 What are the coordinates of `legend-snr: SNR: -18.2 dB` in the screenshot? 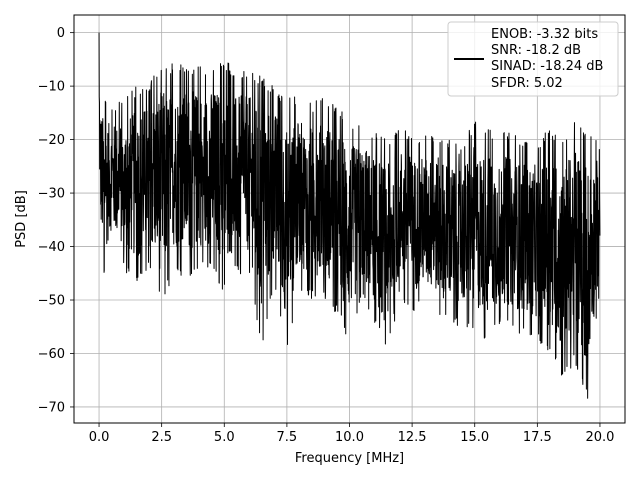 It's located at (536, 50).